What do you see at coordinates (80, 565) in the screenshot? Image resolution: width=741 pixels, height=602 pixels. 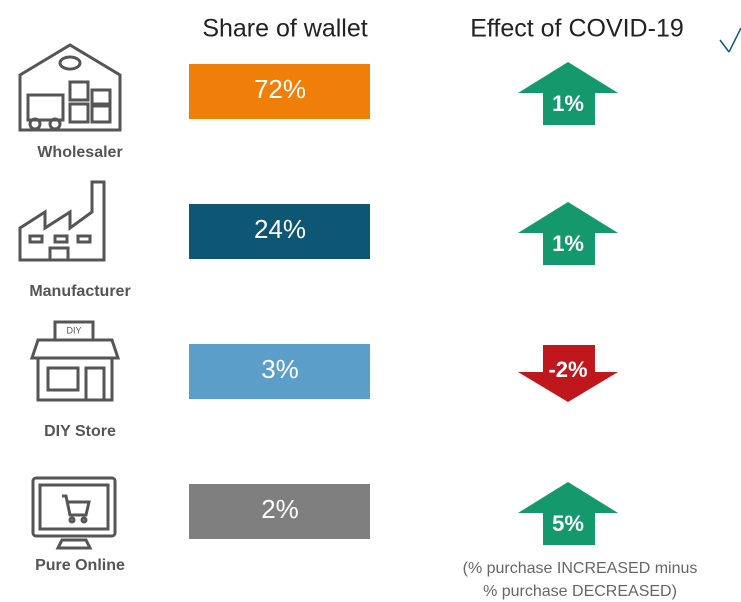 I see `channel-label: Pure Online` at bounding box center [80, 565].